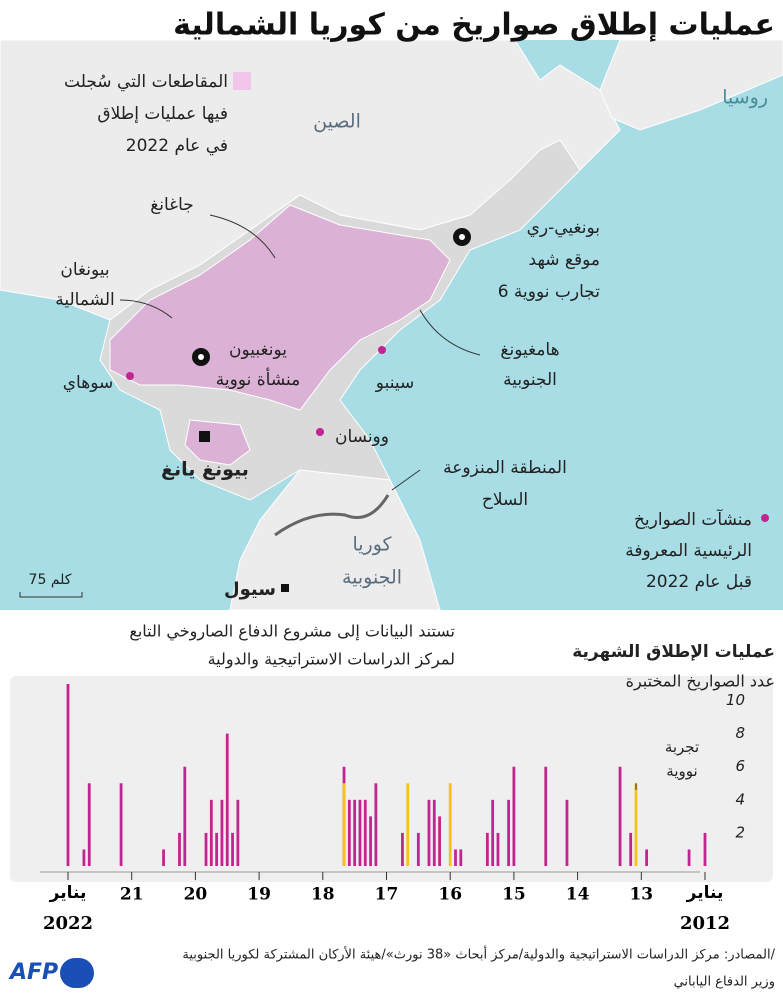  I want to click on legend-text: فيها عمليات إطلاق, so click(162, 114).